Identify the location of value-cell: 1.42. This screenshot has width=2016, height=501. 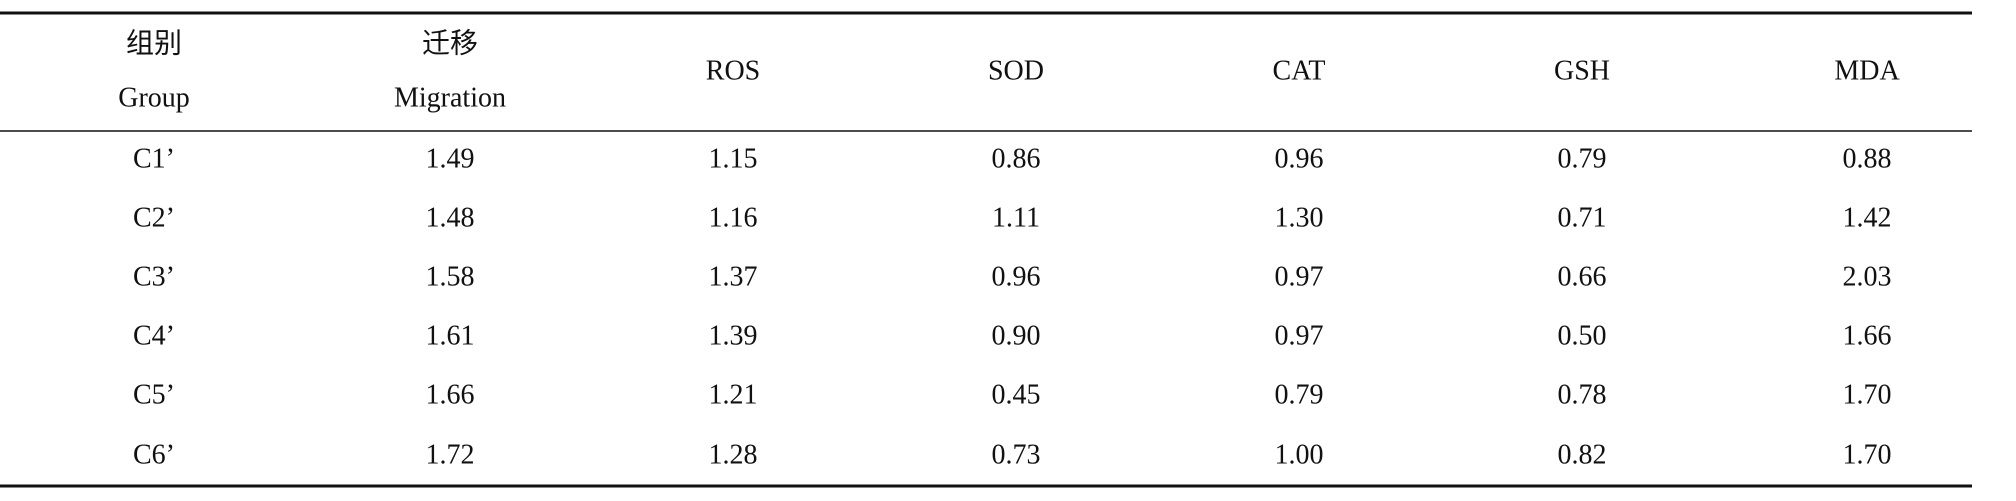
(1867, 217).